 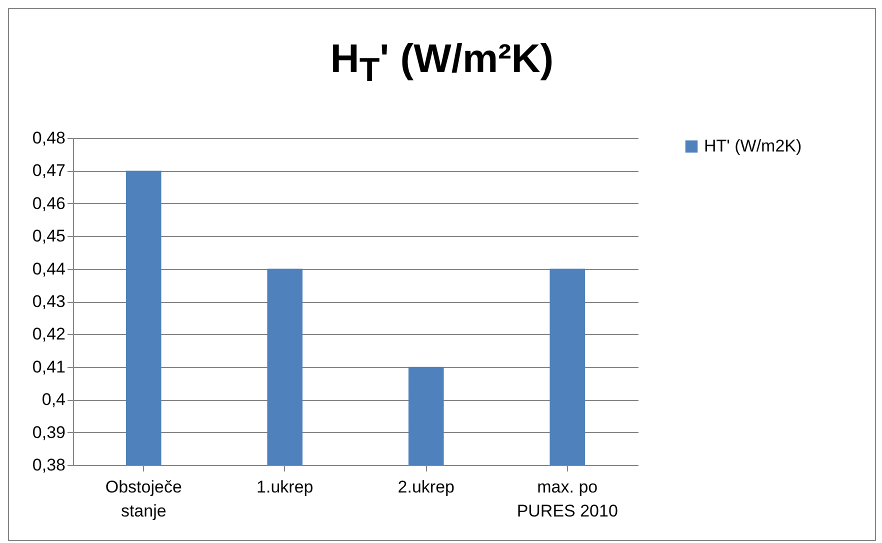 What do you see at coordinates (426, 487) in the screenshot?
I see `x-tick-label: 2.ukrep` at bounding box center [426, 487].